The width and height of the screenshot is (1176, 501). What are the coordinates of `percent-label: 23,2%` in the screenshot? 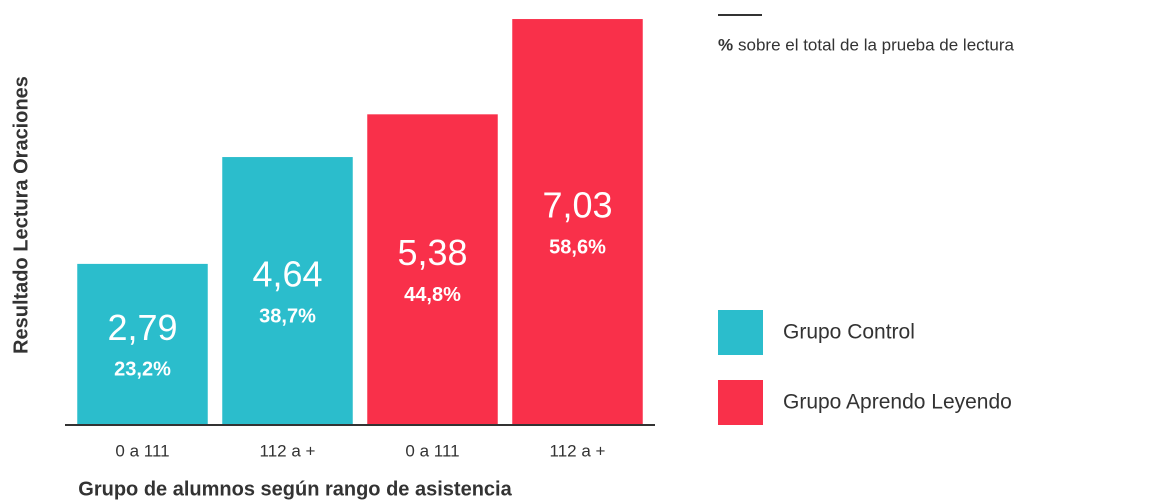 It's located at (142, 370).